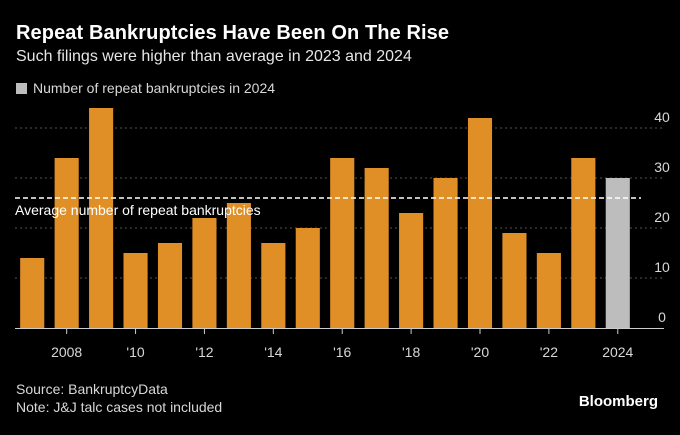 The height and width of the screenshot is (435, 680). Describe the element at coordinates (548, 290) in the screenshot. I see `bar-2022` at that location.